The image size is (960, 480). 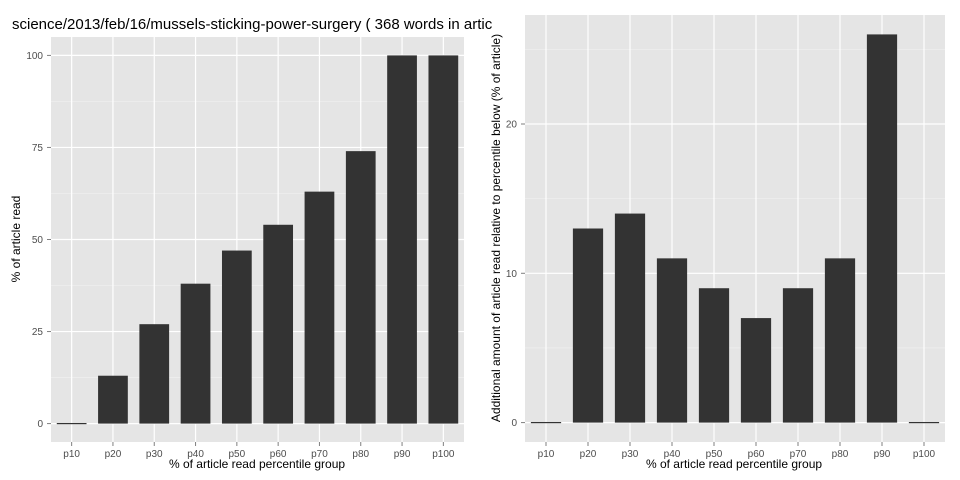 I want to click on y-tick-label: 25, so click(x=38, y=332).